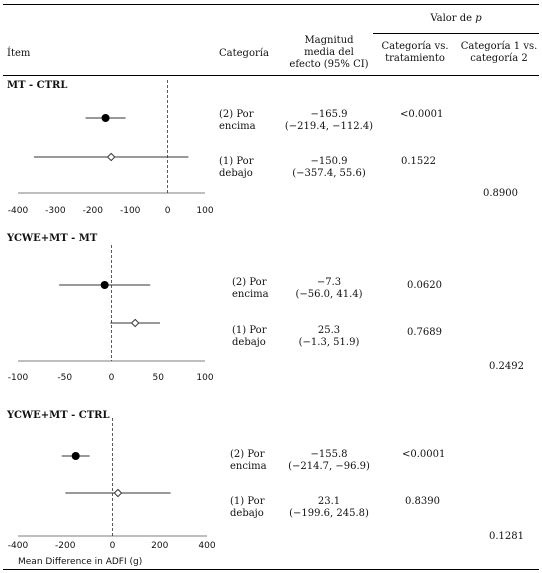  I want to click on bottom-rule, so click(271, 569).